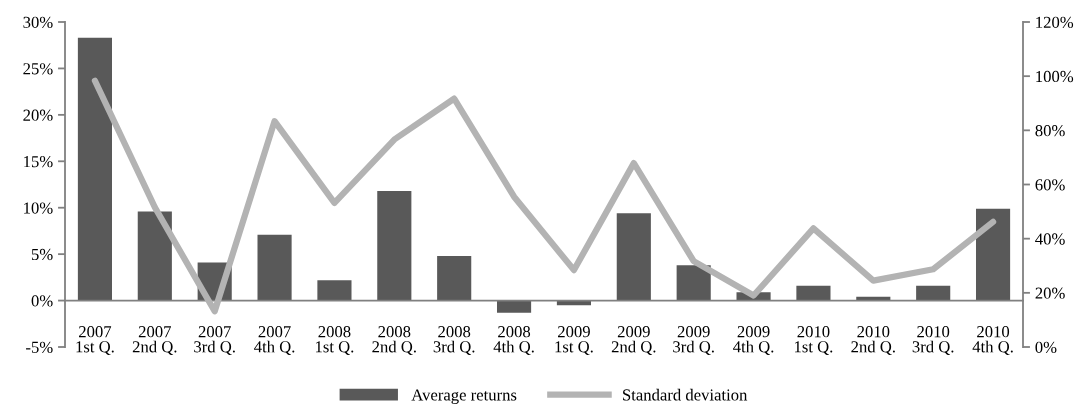  Describe the element at coordinates (933, 340) in the screenshot. I see `x-tick-label: 2010 3rd Q.` at that location.